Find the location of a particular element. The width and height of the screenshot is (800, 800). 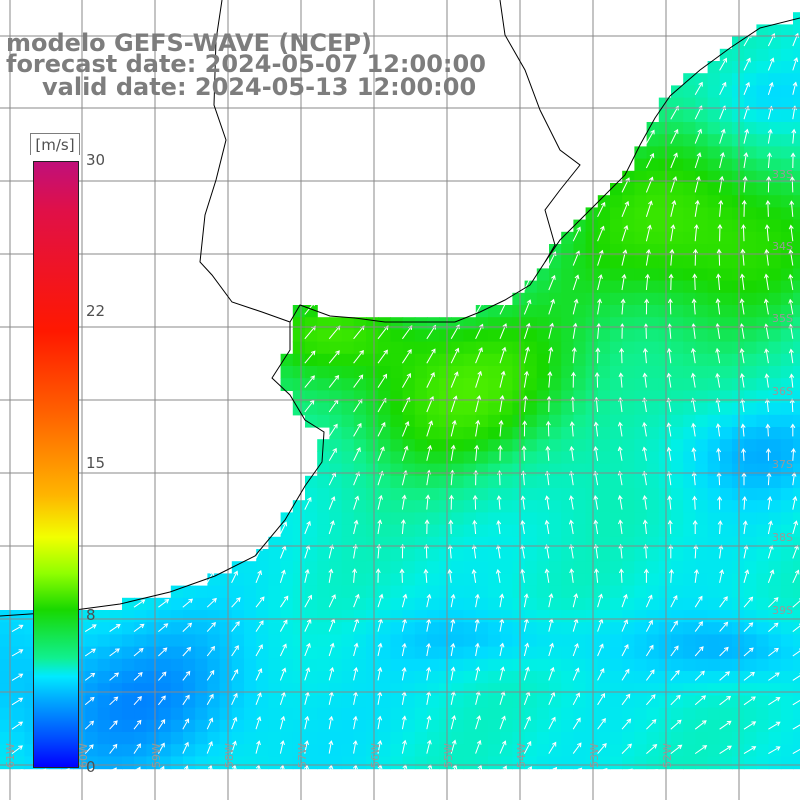

lat-label: 38S is located at coordinates (782, 537).